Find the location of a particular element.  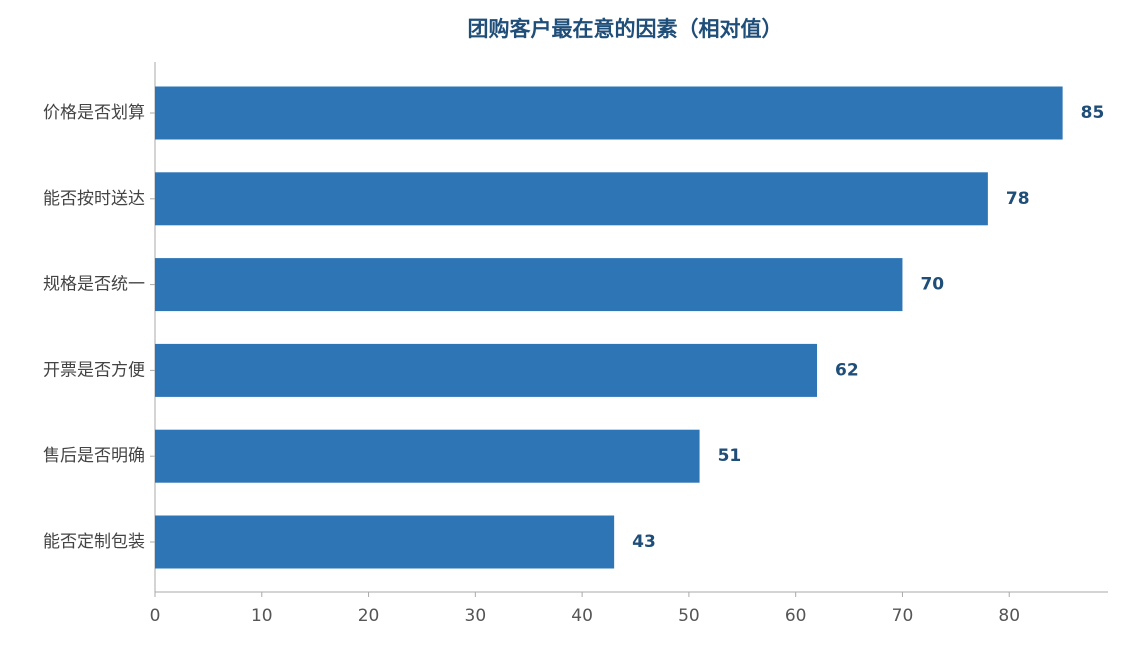

y-tick-label: 能否按时送达 is located at coordinates (94, 199).